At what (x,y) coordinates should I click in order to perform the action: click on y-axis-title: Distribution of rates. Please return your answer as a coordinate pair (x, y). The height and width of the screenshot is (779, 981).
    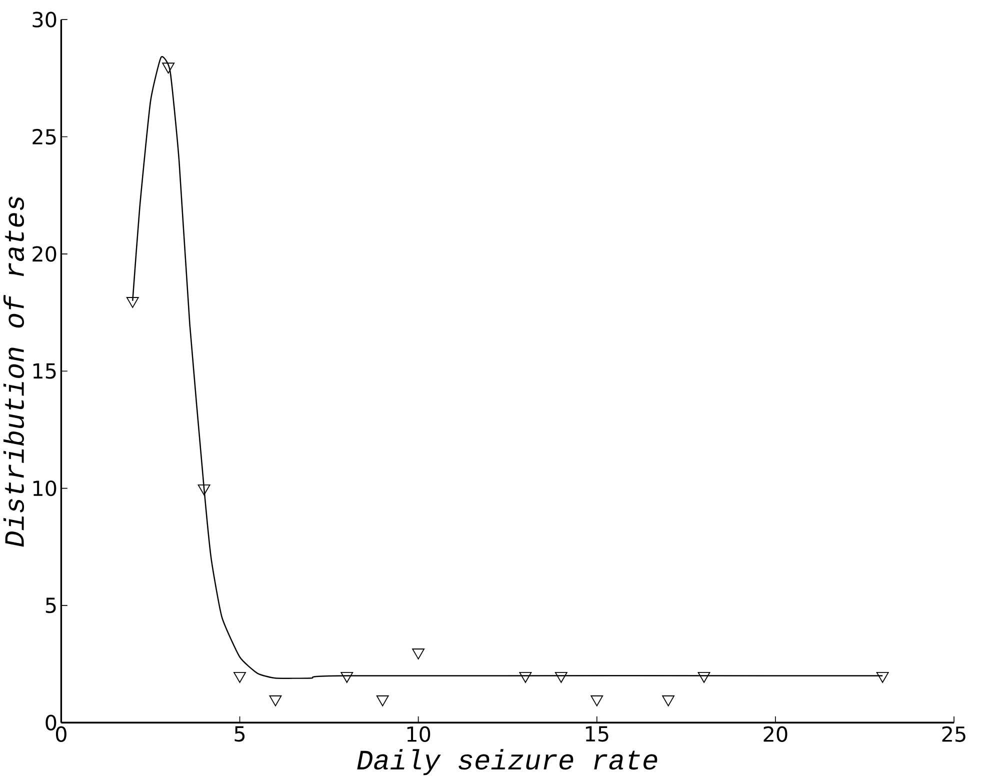
    Looking at the image, I should click on (13, 371).